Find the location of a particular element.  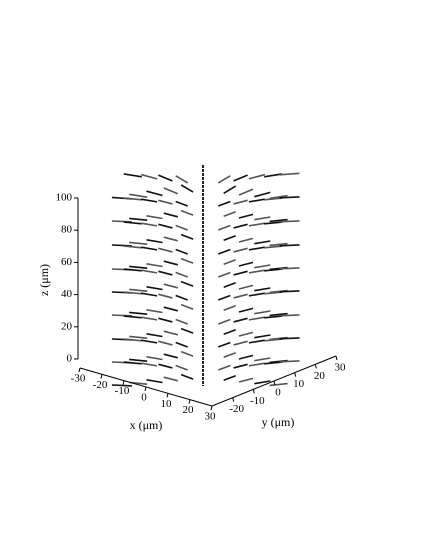

x-tick-label: -30 is located at coordinates (78, 379).